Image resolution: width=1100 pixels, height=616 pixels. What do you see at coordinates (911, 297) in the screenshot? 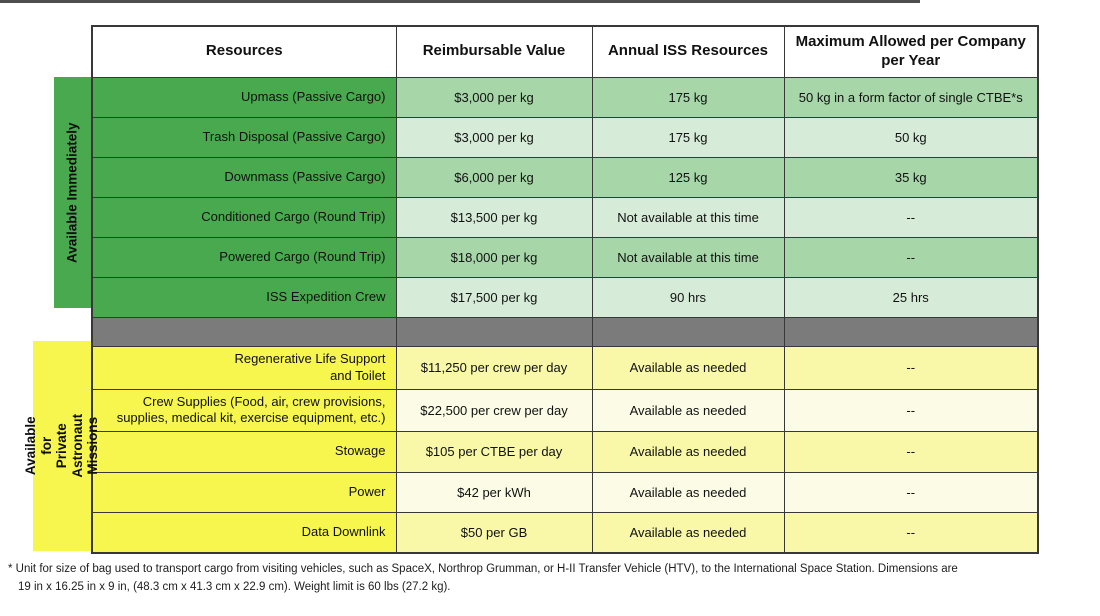
I see `max-cell: 25 hrs` at bounding box center [911, 297].